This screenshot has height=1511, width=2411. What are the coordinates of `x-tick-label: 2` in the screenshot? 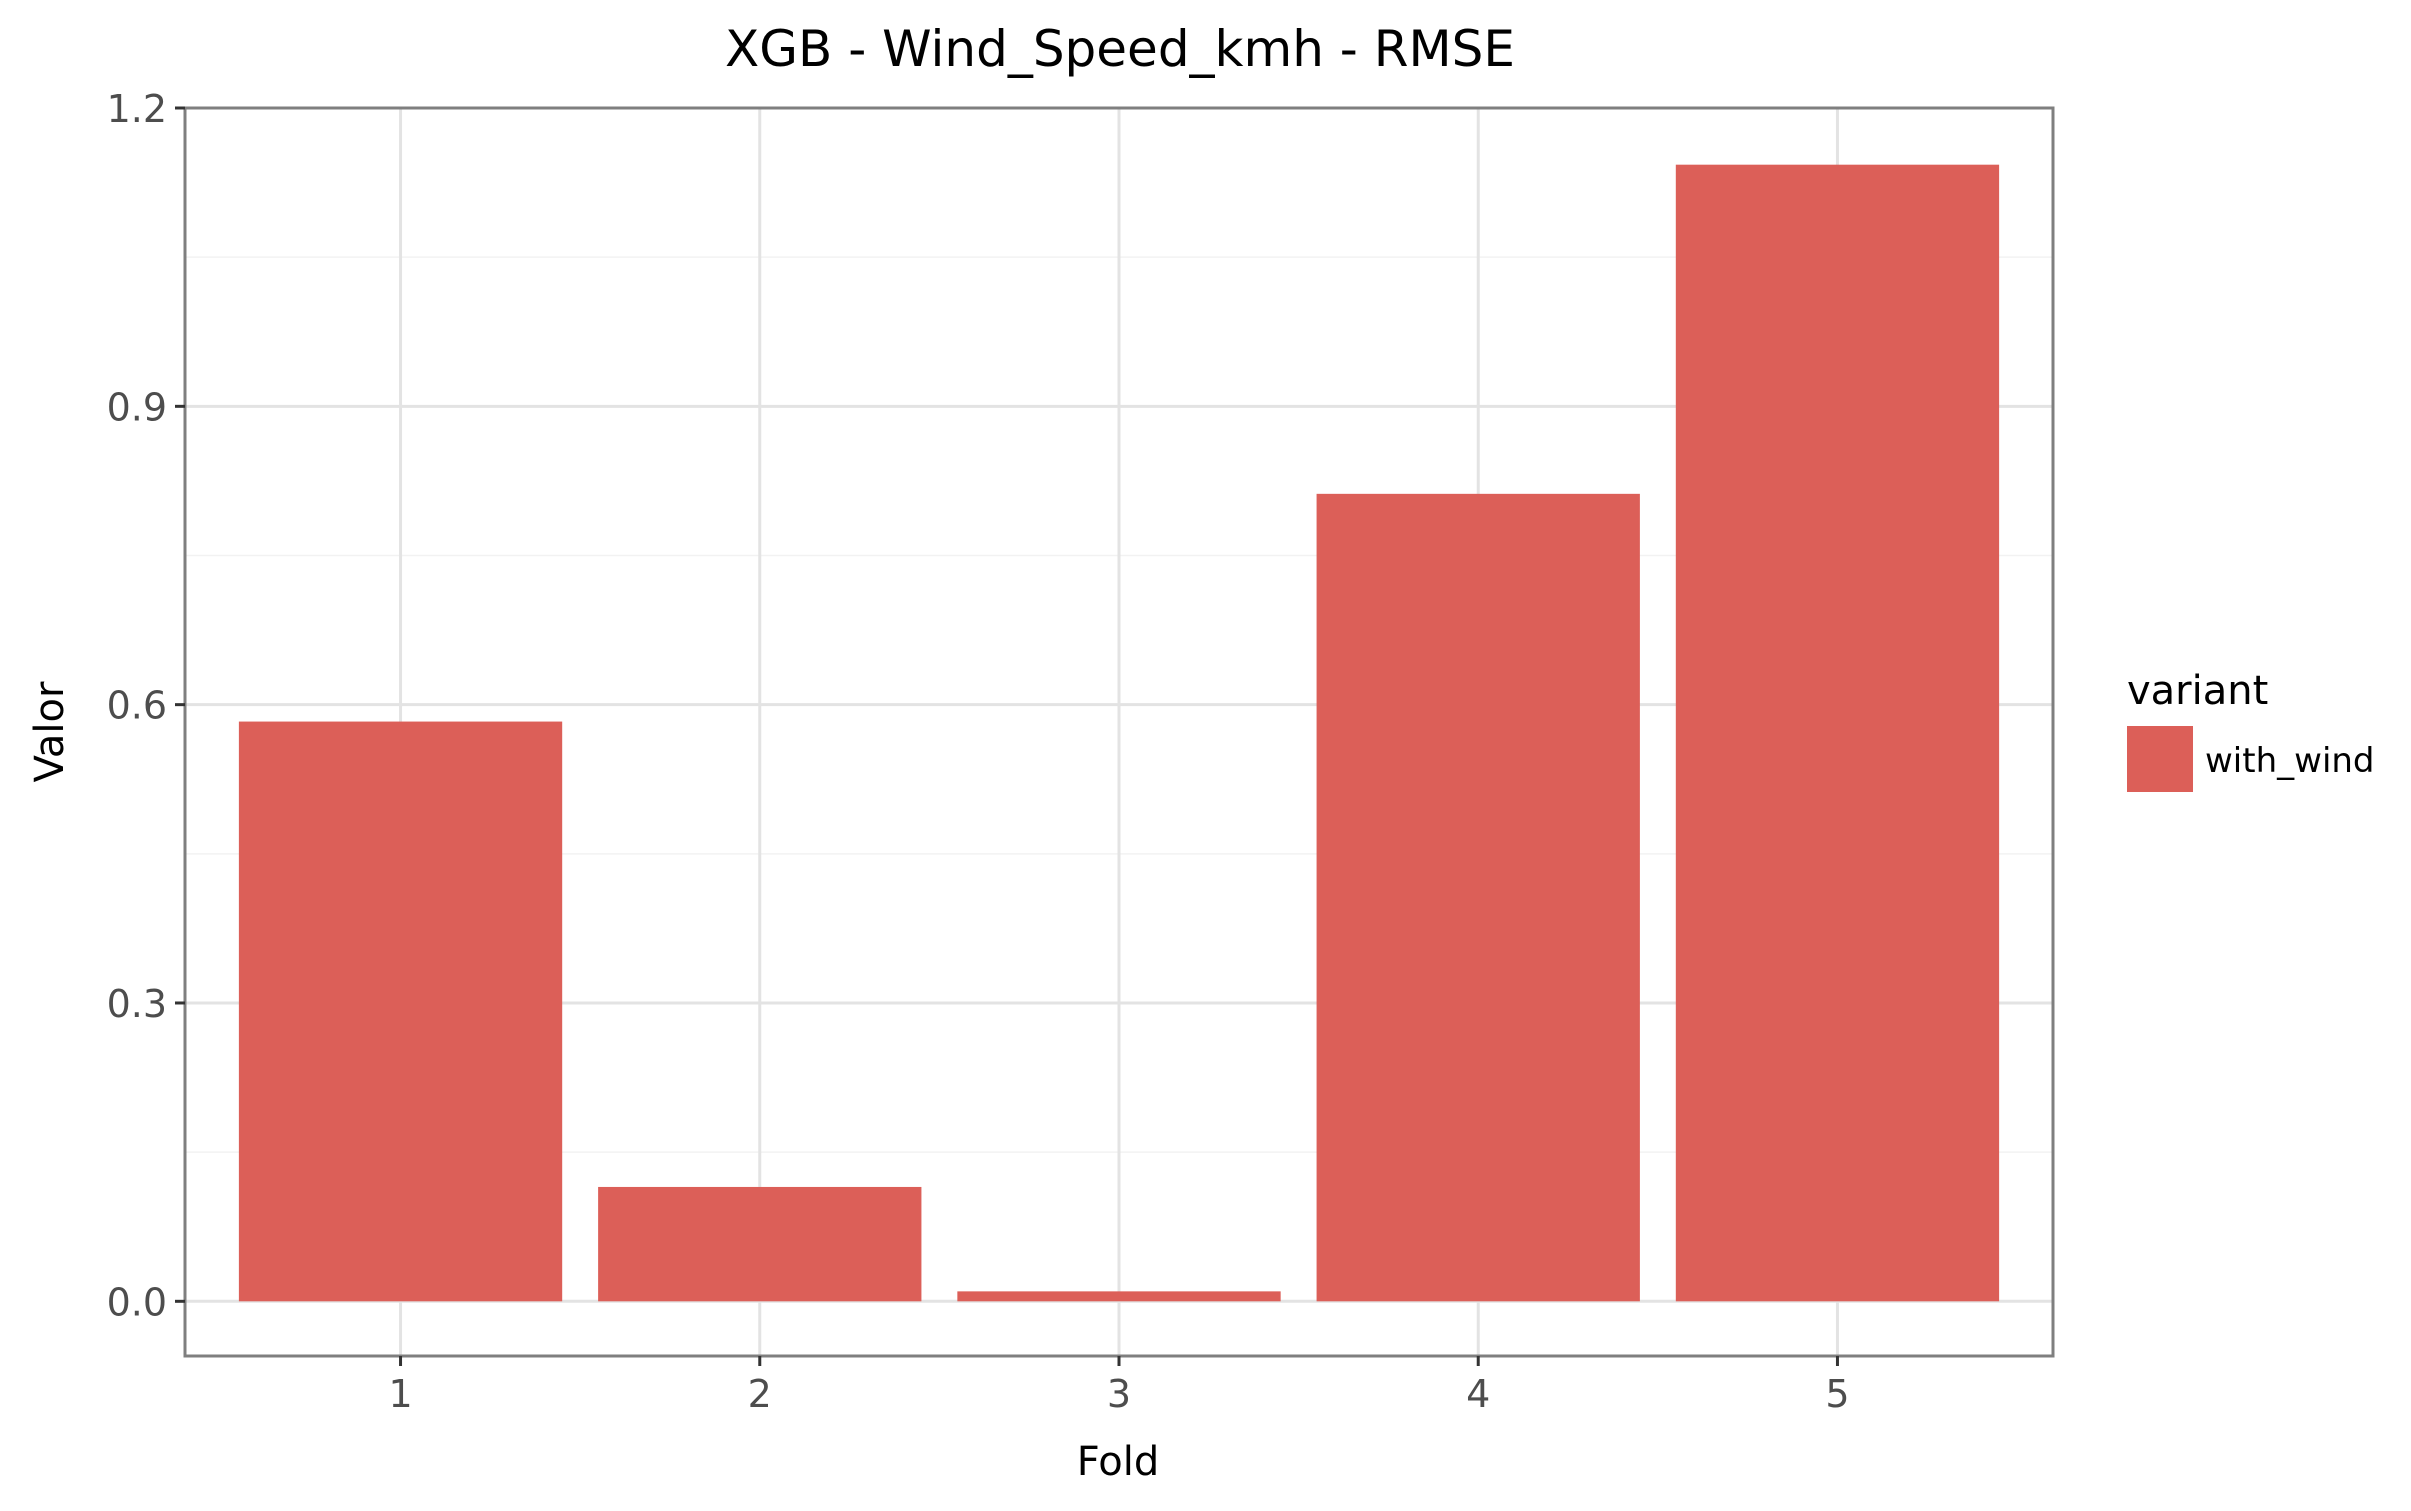 It's located at (760, 1394).